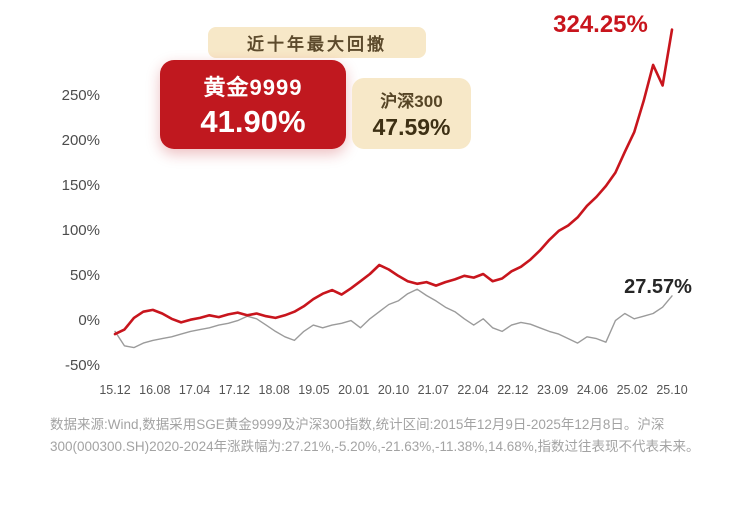 This screenshot has width=745, height=505. I want to click on x-tick-label: 20.10, so click(393, 390).